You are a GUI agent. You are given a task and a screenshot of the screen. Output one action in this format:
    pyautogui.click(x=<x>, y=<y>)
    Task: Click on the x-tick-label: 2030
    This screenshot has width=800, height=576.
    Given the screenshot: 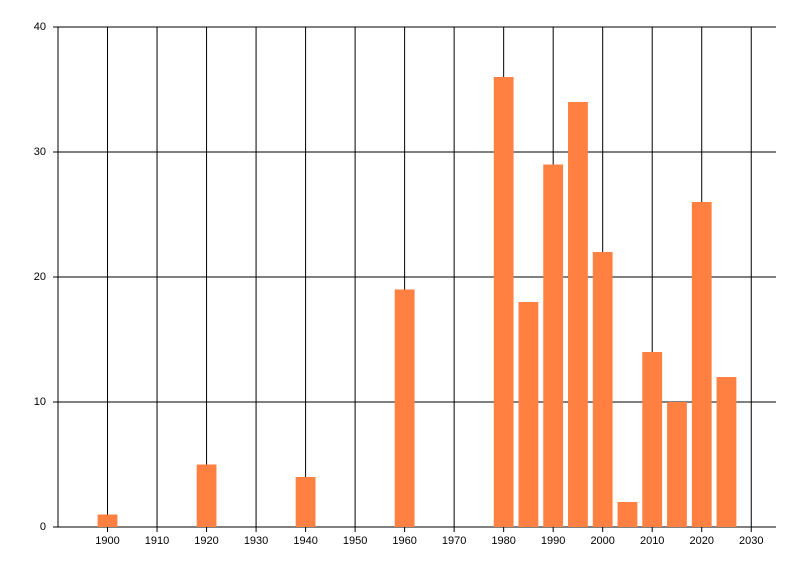 What is the action you would take?
    pyautogui.click(x=751, y=541)
    